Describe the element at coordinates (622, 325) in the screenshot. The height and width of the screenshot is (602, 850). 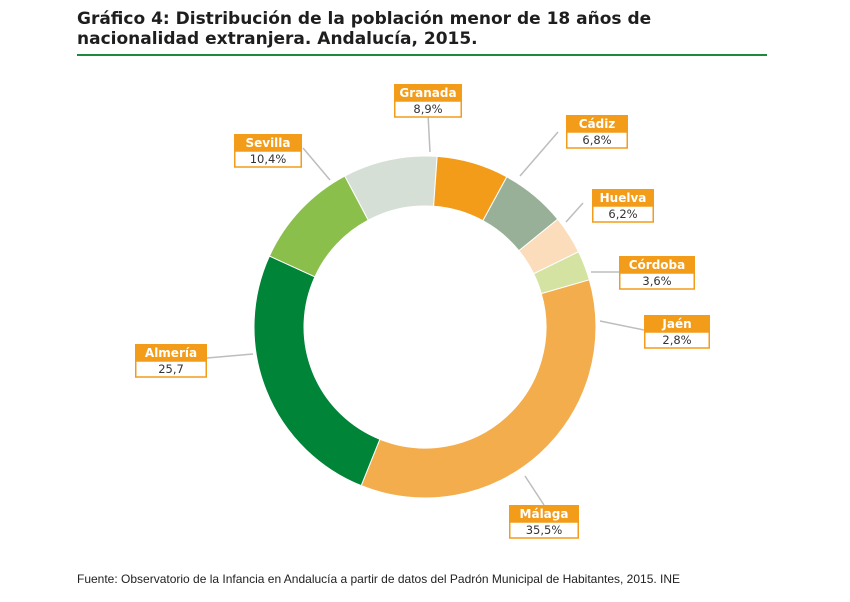
I see `leader-line-jaén` at that location.